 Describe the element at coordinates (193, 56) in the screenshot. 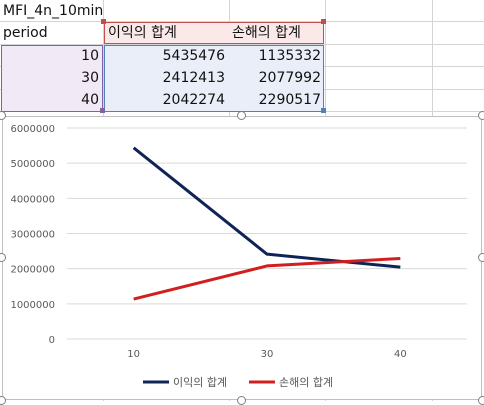

I see `profit-cell: 5435476` at that location.